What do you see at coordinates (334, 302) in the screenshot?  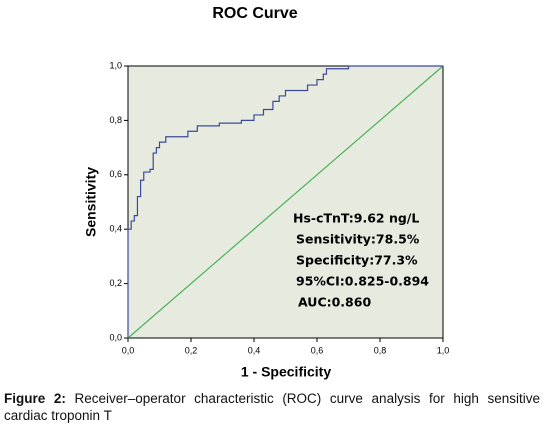 I see `annotation: AUC:0.860` at bounding box center [334, 302].